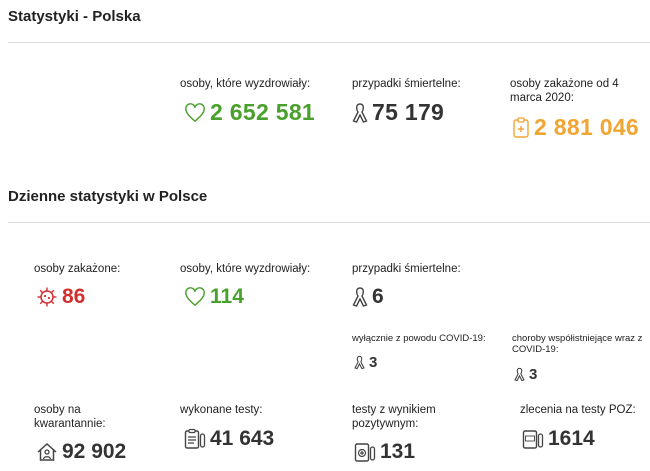 The height and width of the screenshot is (471, 650). I want to click on overall-infected-value-row: 2 881 046, so click(575, 127).